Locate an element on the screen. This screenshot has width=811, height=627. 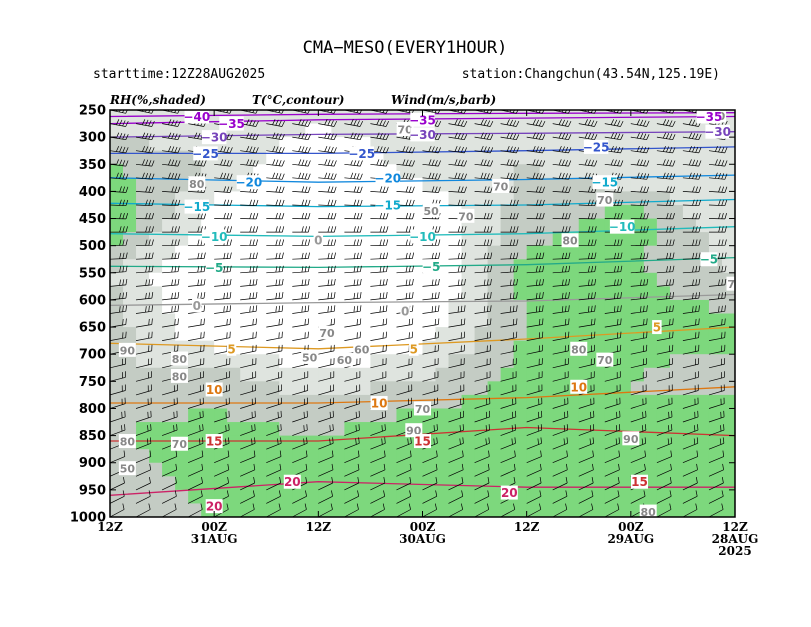
temperature-contour is located at coordinates (422, 488).